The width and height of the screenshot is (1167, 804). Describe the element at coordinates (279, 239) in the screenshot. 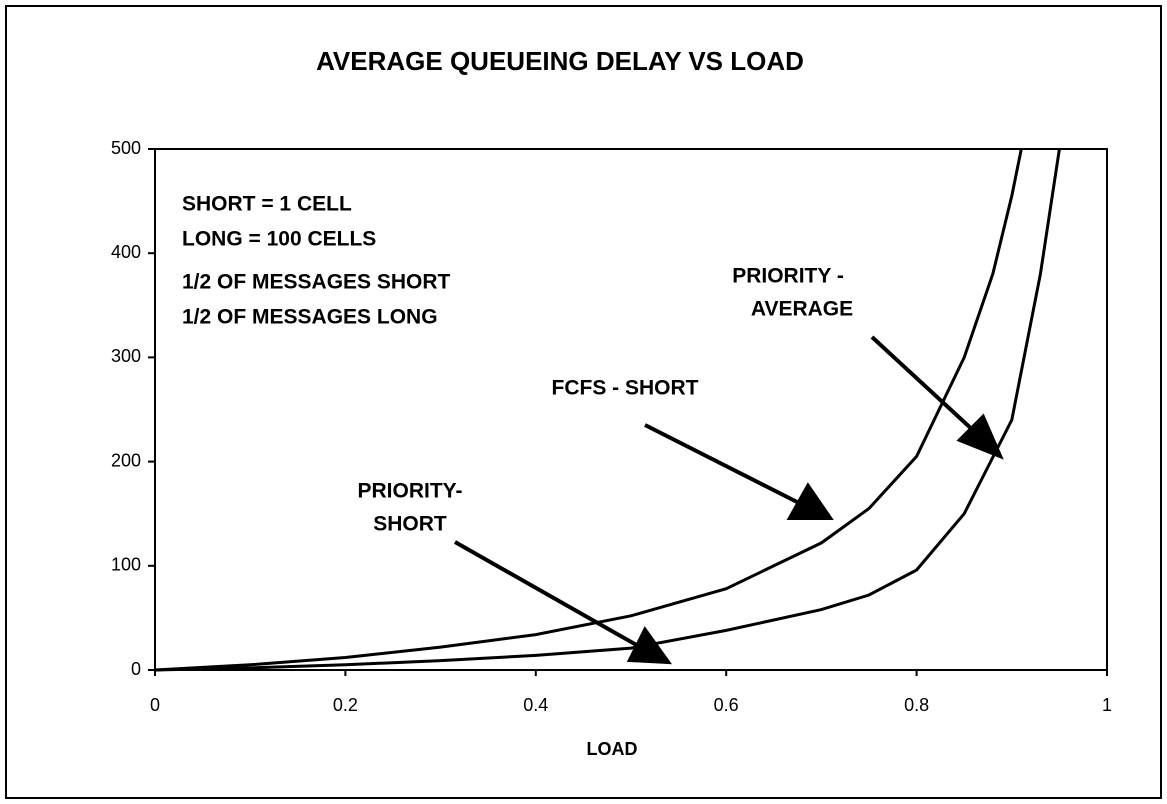

I see `note: LONG = 100 CELLS` at that location.